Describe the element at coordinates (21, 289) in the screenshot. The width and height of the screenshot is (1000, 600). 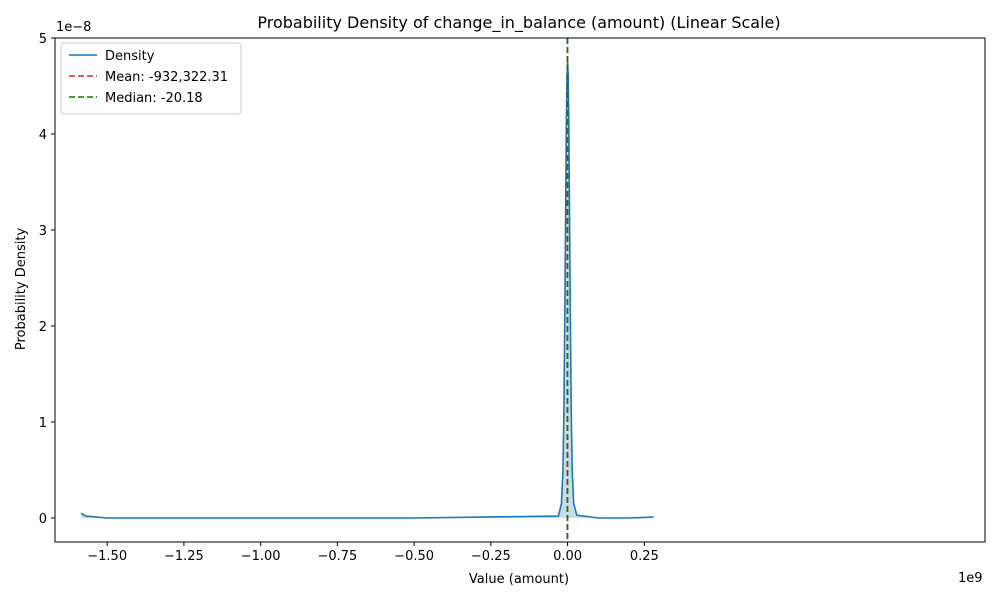
I see `y-axis-label: Probability Density` at that location.